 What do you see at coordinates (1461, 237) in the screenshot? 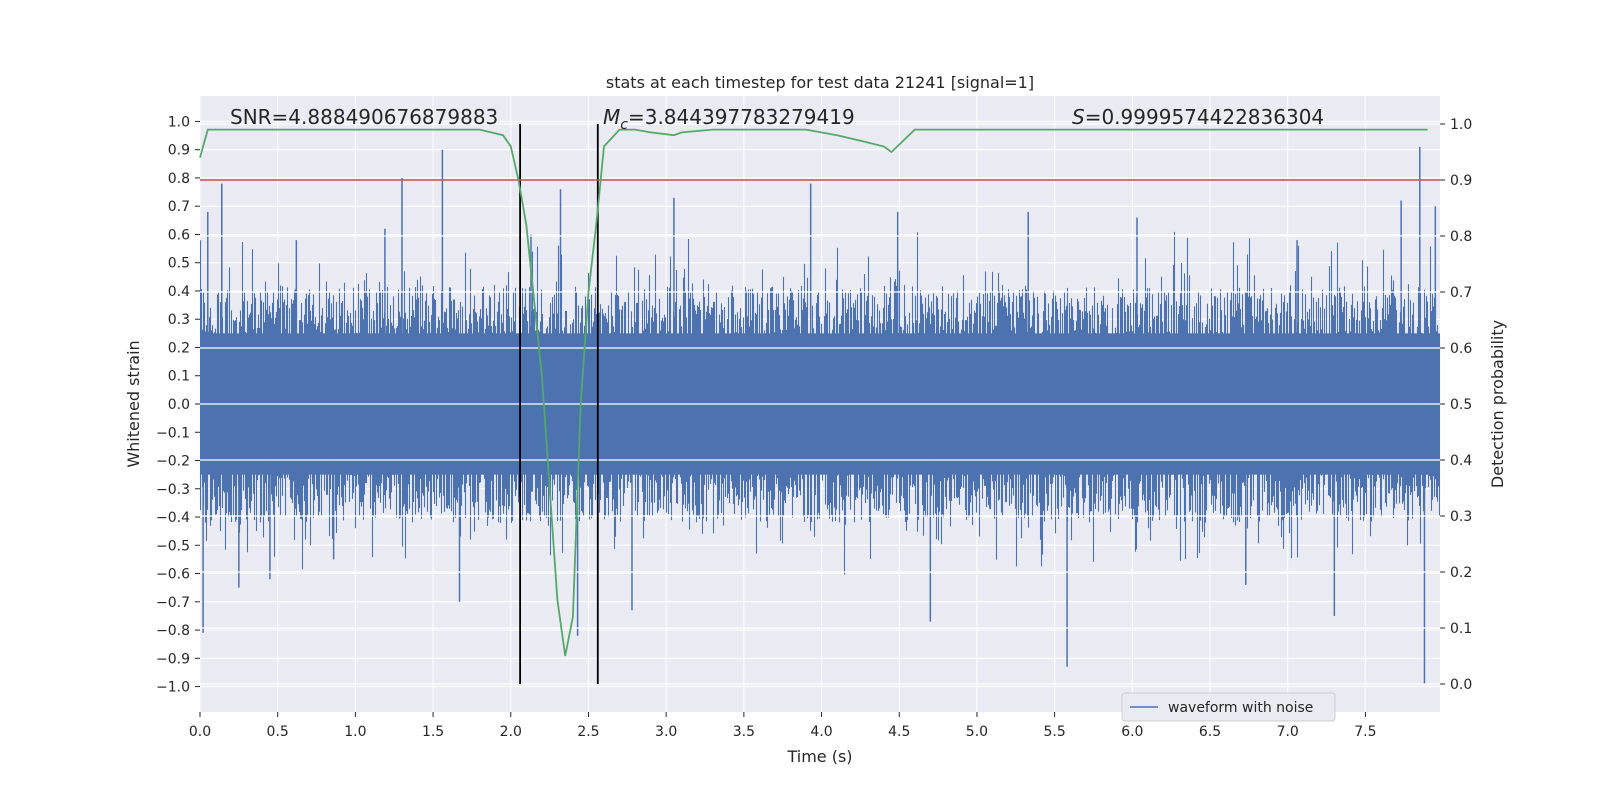
I see `right-tick-label: 0.8` at bounding box center [1461, 237].